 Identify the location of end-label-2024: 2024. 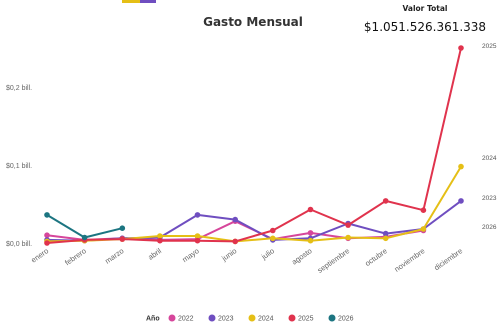
(489, 158).